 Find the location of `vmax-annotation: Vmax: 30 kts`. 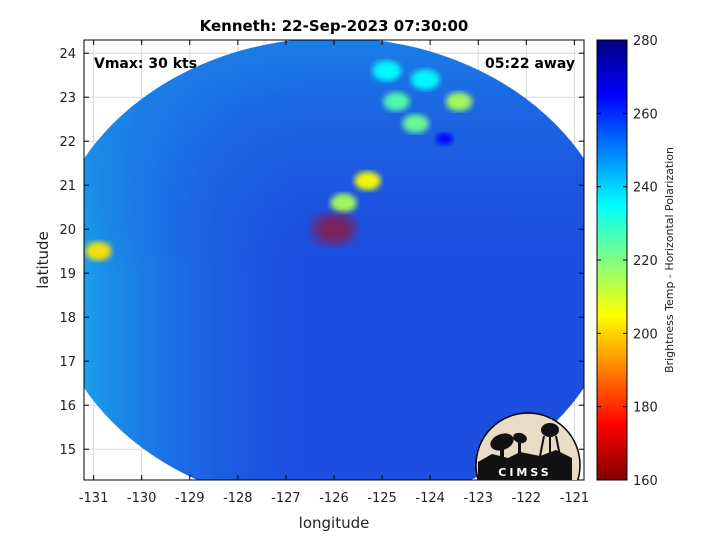

vmax-annotation: Vmax: 30 kts is located at coordinates (145, 64).